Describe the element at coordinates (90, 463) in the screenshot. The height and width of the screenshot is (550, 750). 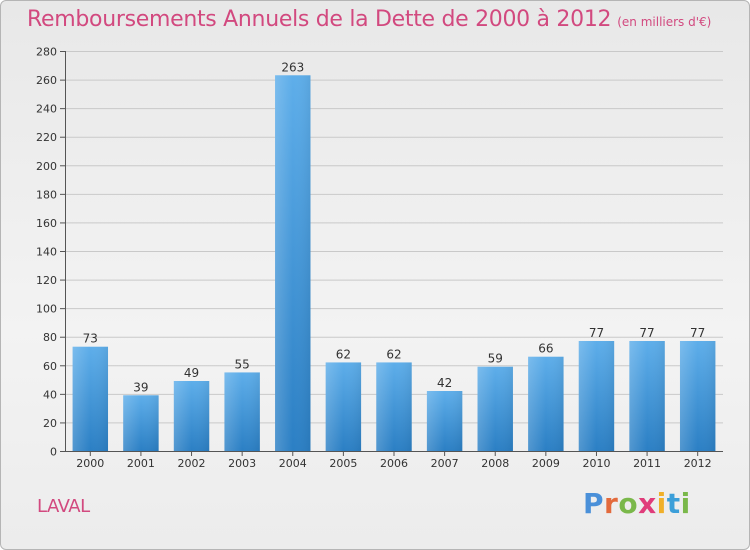
I see `x-tick-label: 2000` at that location.